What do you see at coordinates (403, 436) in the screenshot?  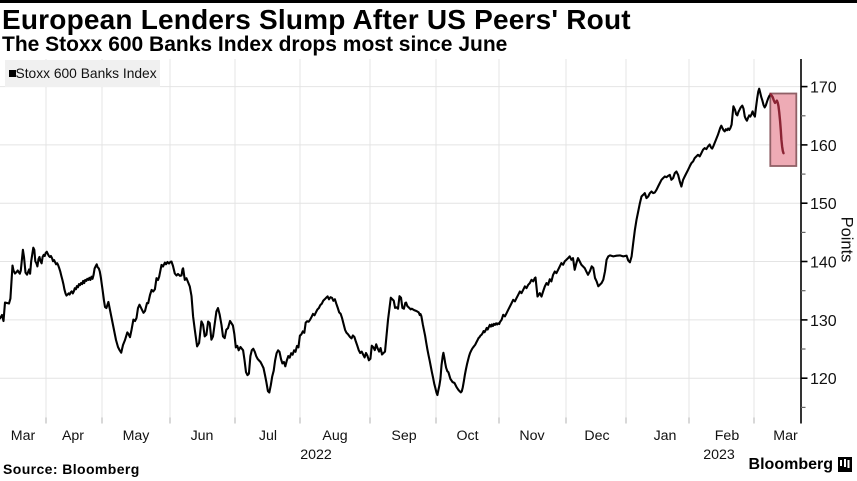 I see `svg-text: Sep` at bounding box center [403, 436].